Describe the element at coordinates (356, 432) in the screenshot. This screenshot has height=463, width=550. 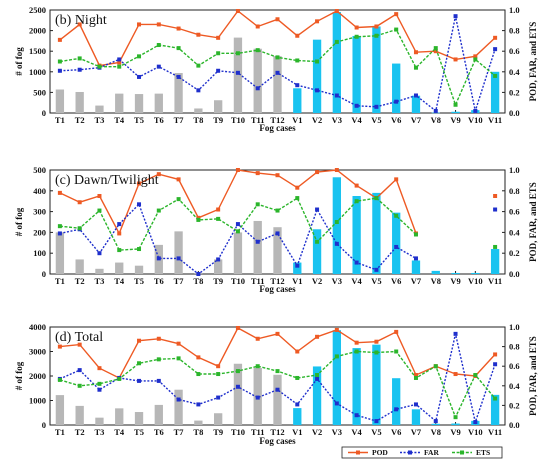
I see `x-tick-label: V4` at that location.